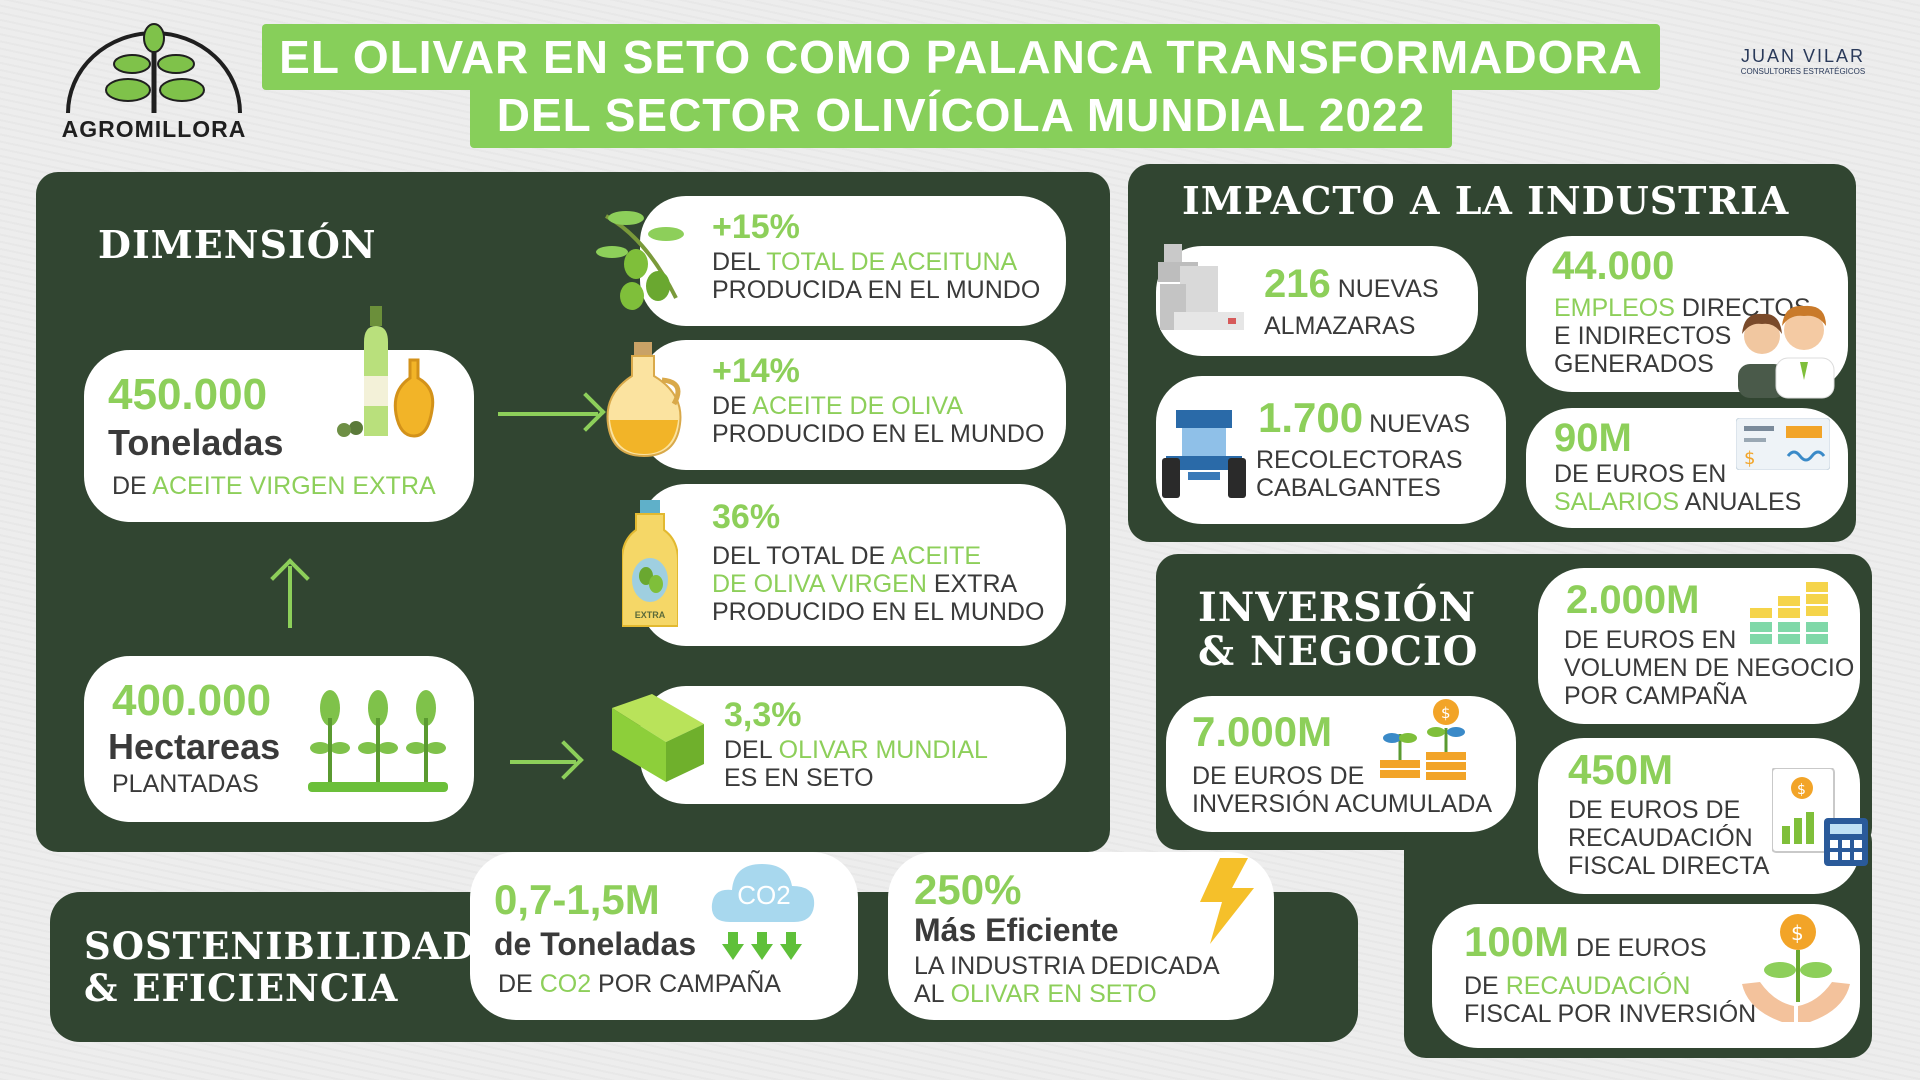  I want to click on logo-text: AGROMILLORA, so click(154, 129).